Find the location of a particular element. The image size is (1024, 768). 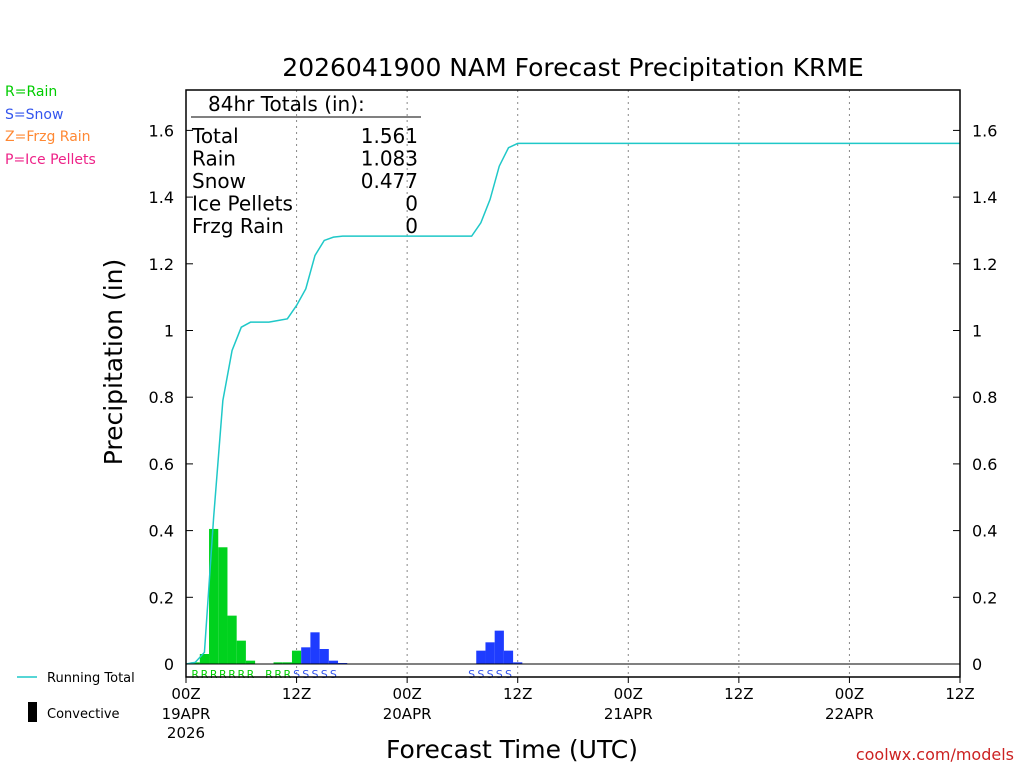

y-axis-right: 0 0.2 0.4 0.6 0.8 1 1.2 1.4 1.6 is located at coordinates (975, 397).